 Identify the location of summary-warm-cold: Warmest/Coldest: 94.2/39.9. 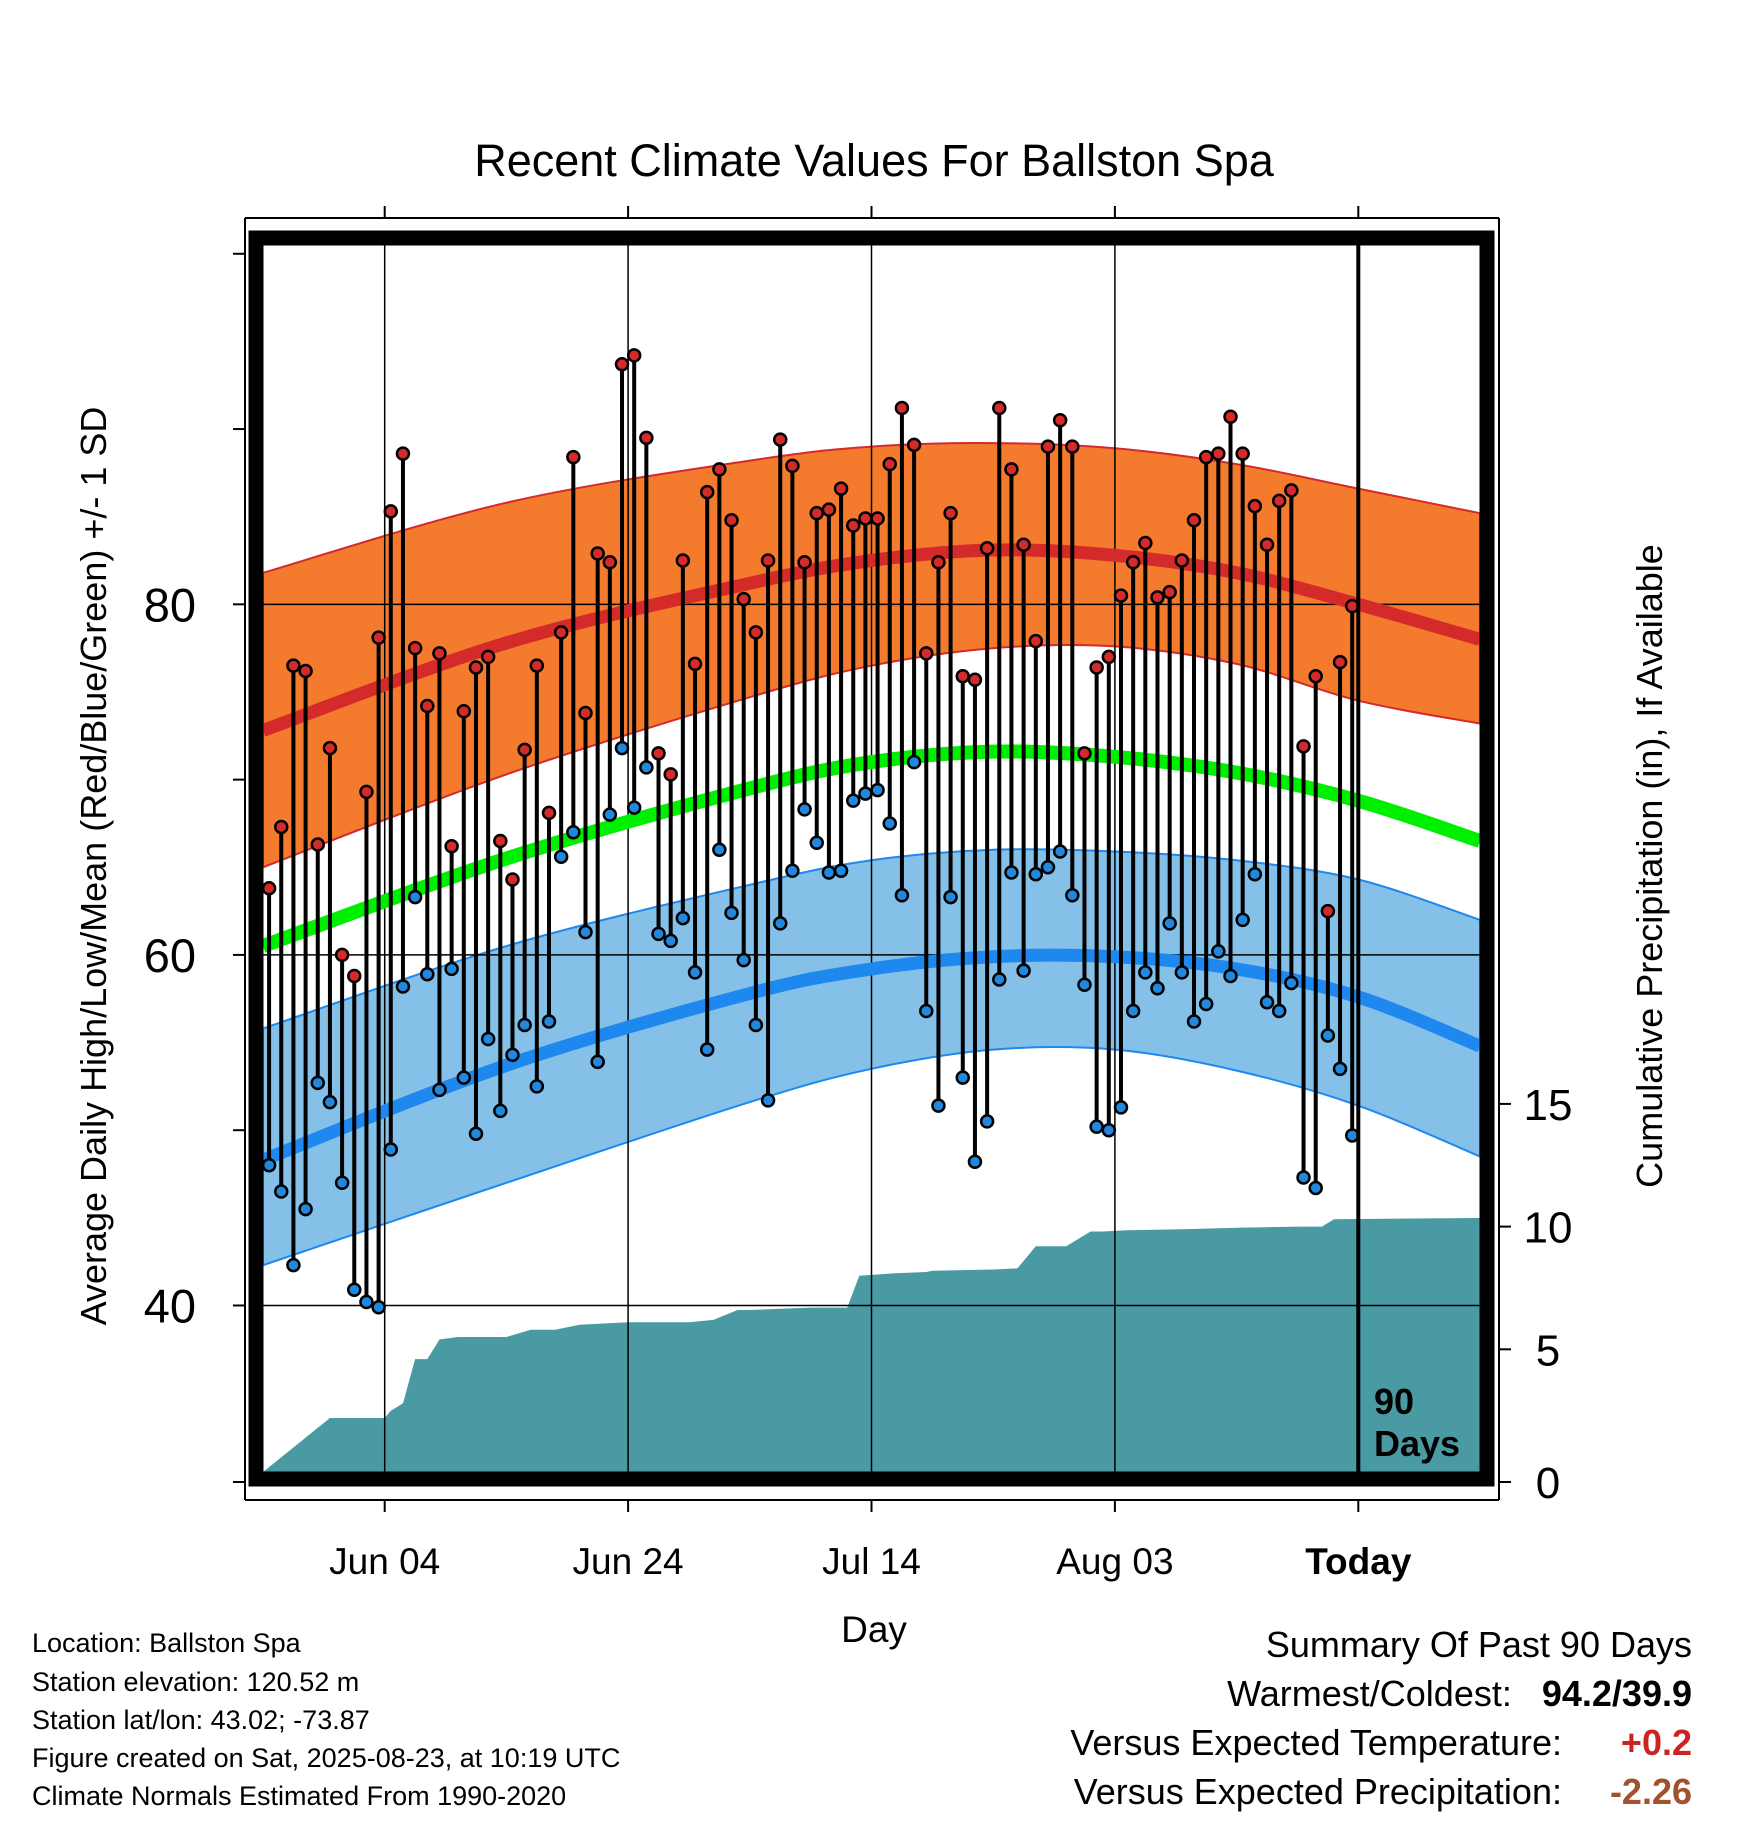
(1459, 1694).